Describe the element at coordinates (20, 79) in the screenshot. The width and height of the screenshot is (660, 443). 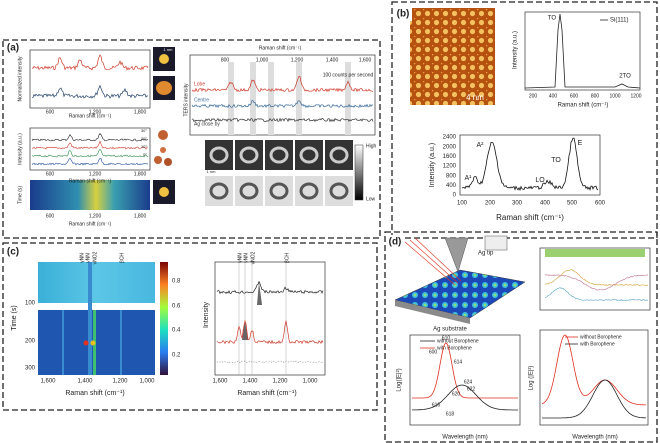
I see `label: Normalized intensity` at that location.